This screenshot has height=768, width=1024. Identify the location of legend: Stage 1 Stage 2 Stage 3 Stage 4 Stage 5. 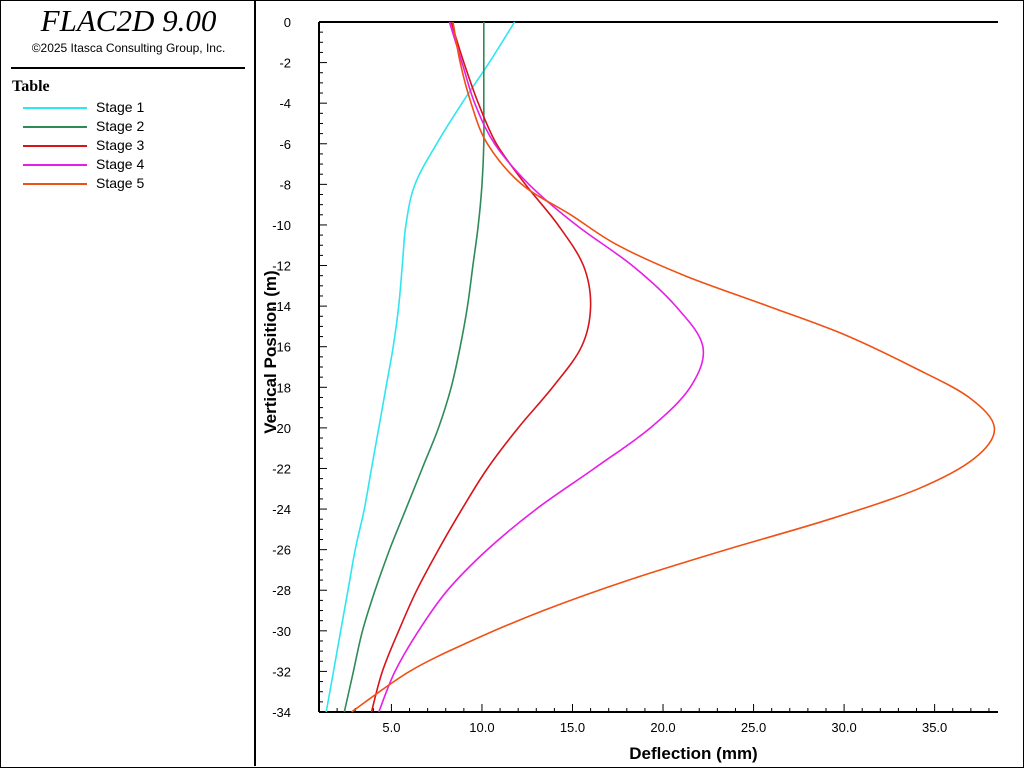
(123, 145).